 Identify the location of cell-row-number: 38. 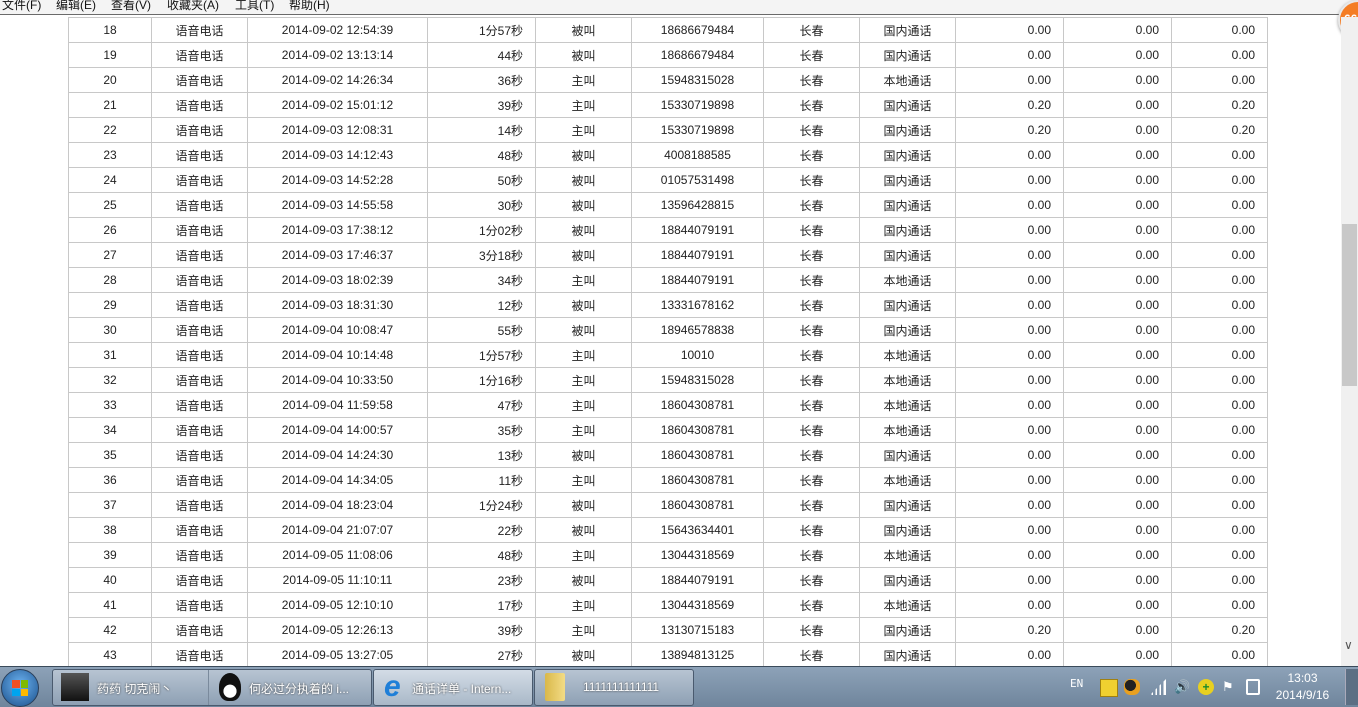
(110, 530).